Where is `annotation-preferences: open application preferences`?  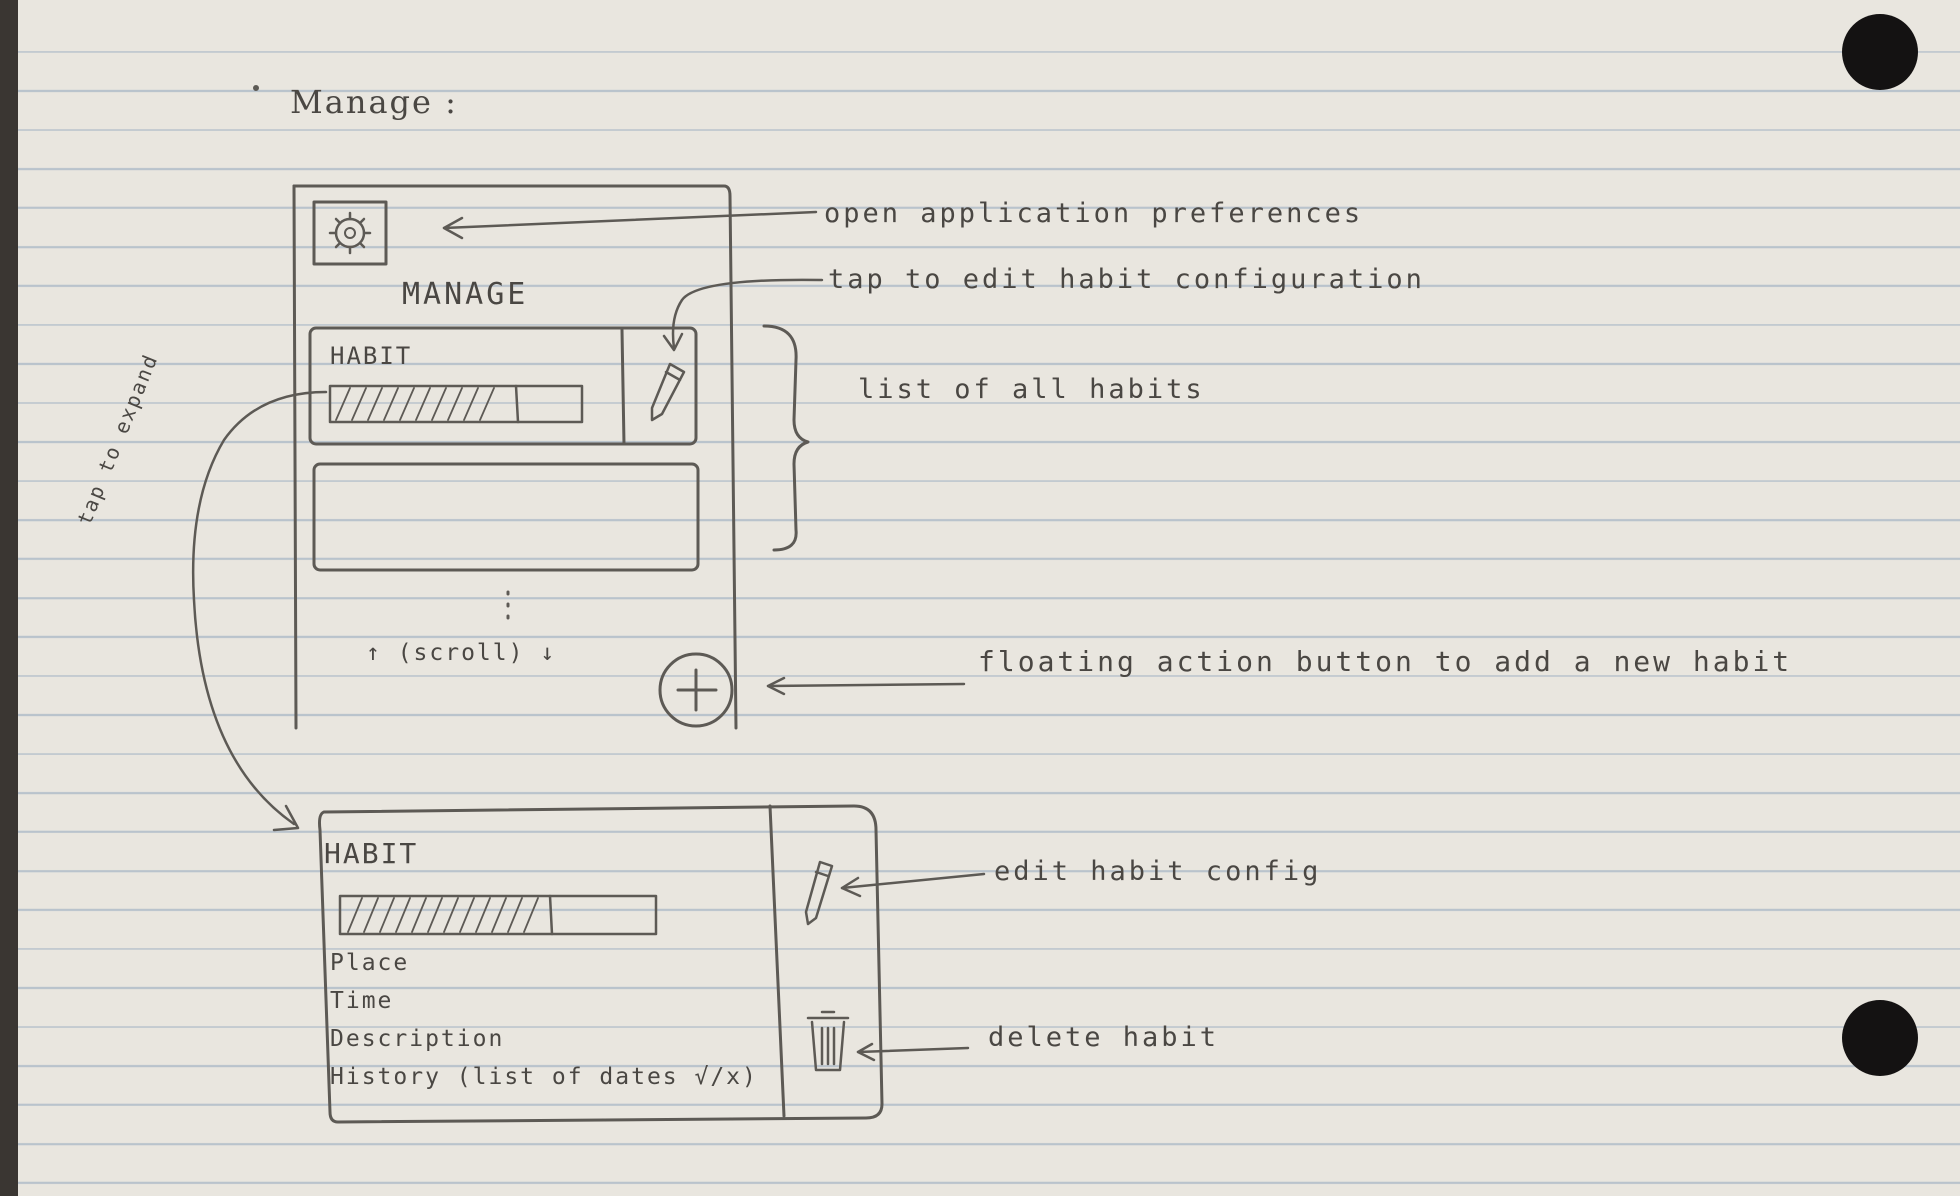 annotation-preferences: open application preferences is located at coordinates (1094, 213).